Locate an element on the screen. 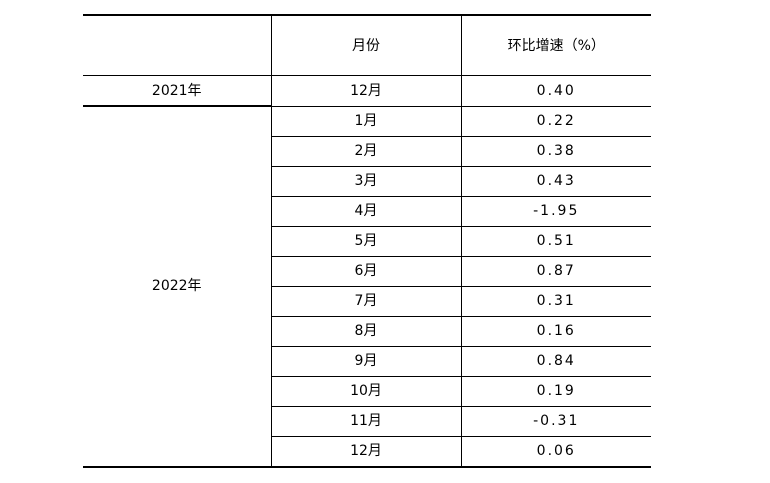  growth-value-cell: 0.22 is located at coordinates (555, 121).